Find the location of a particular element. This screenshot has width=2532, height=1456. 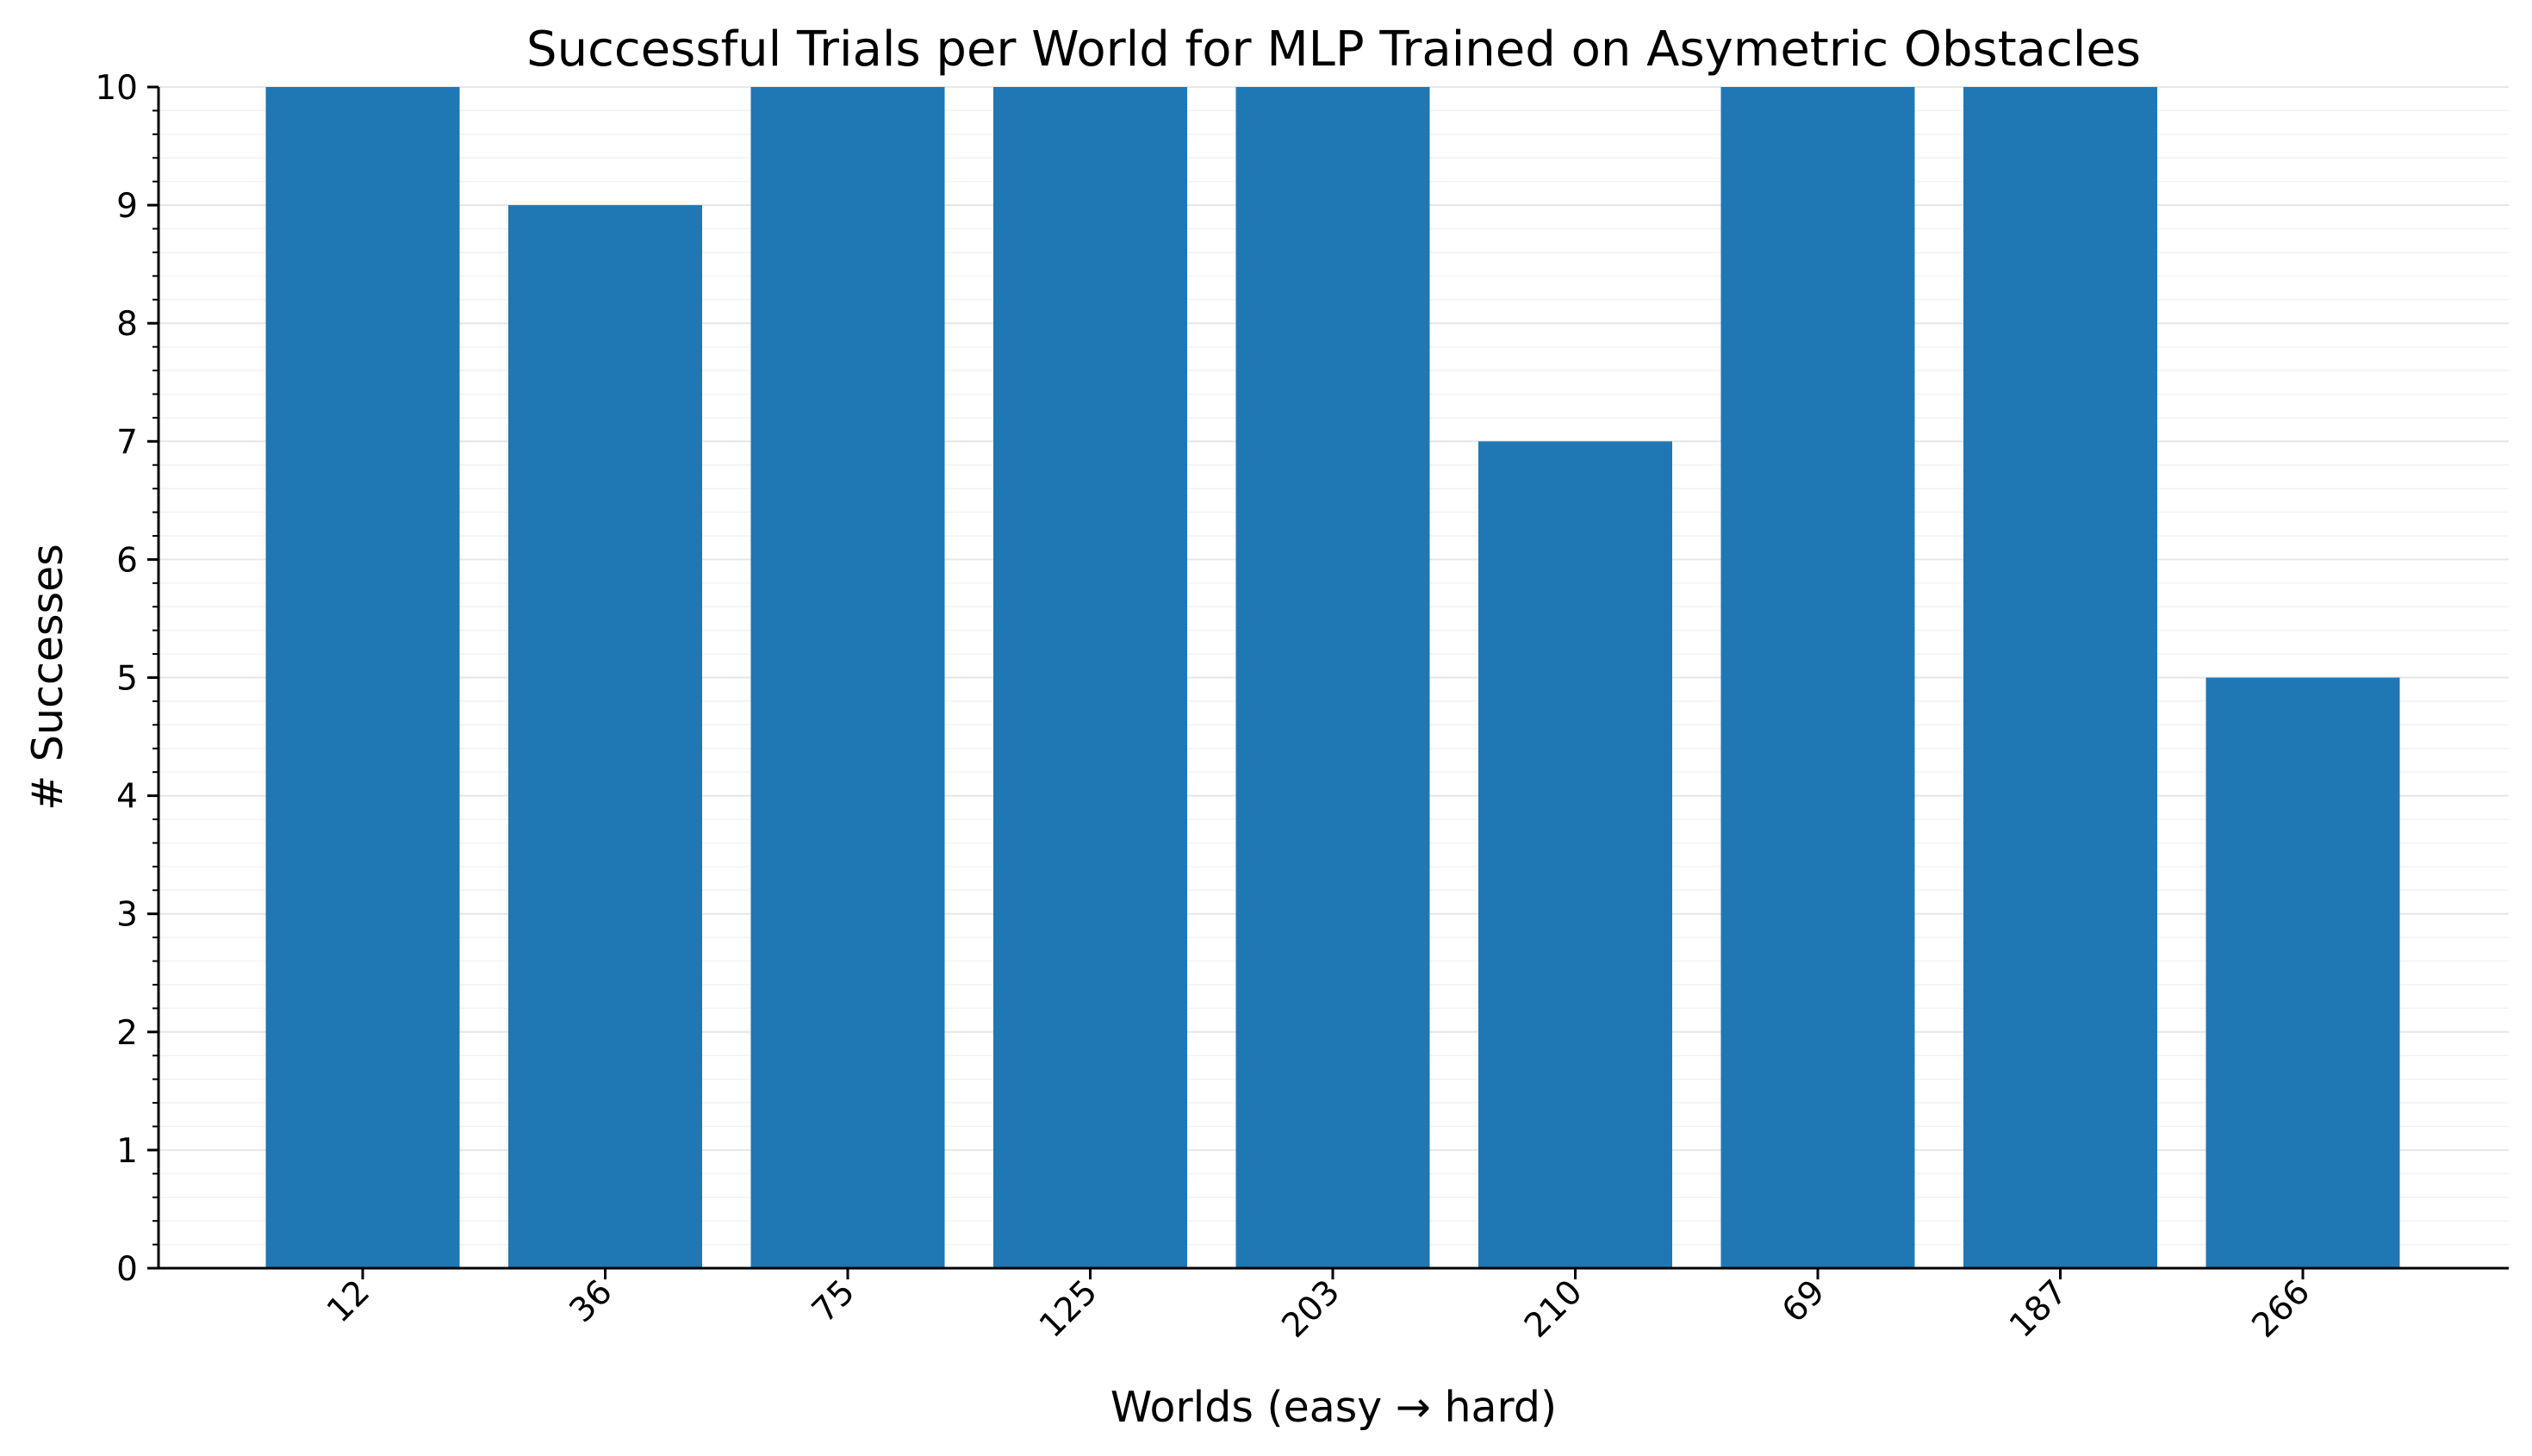

y-tick-label: 3 is located at coordinates (127, 916).